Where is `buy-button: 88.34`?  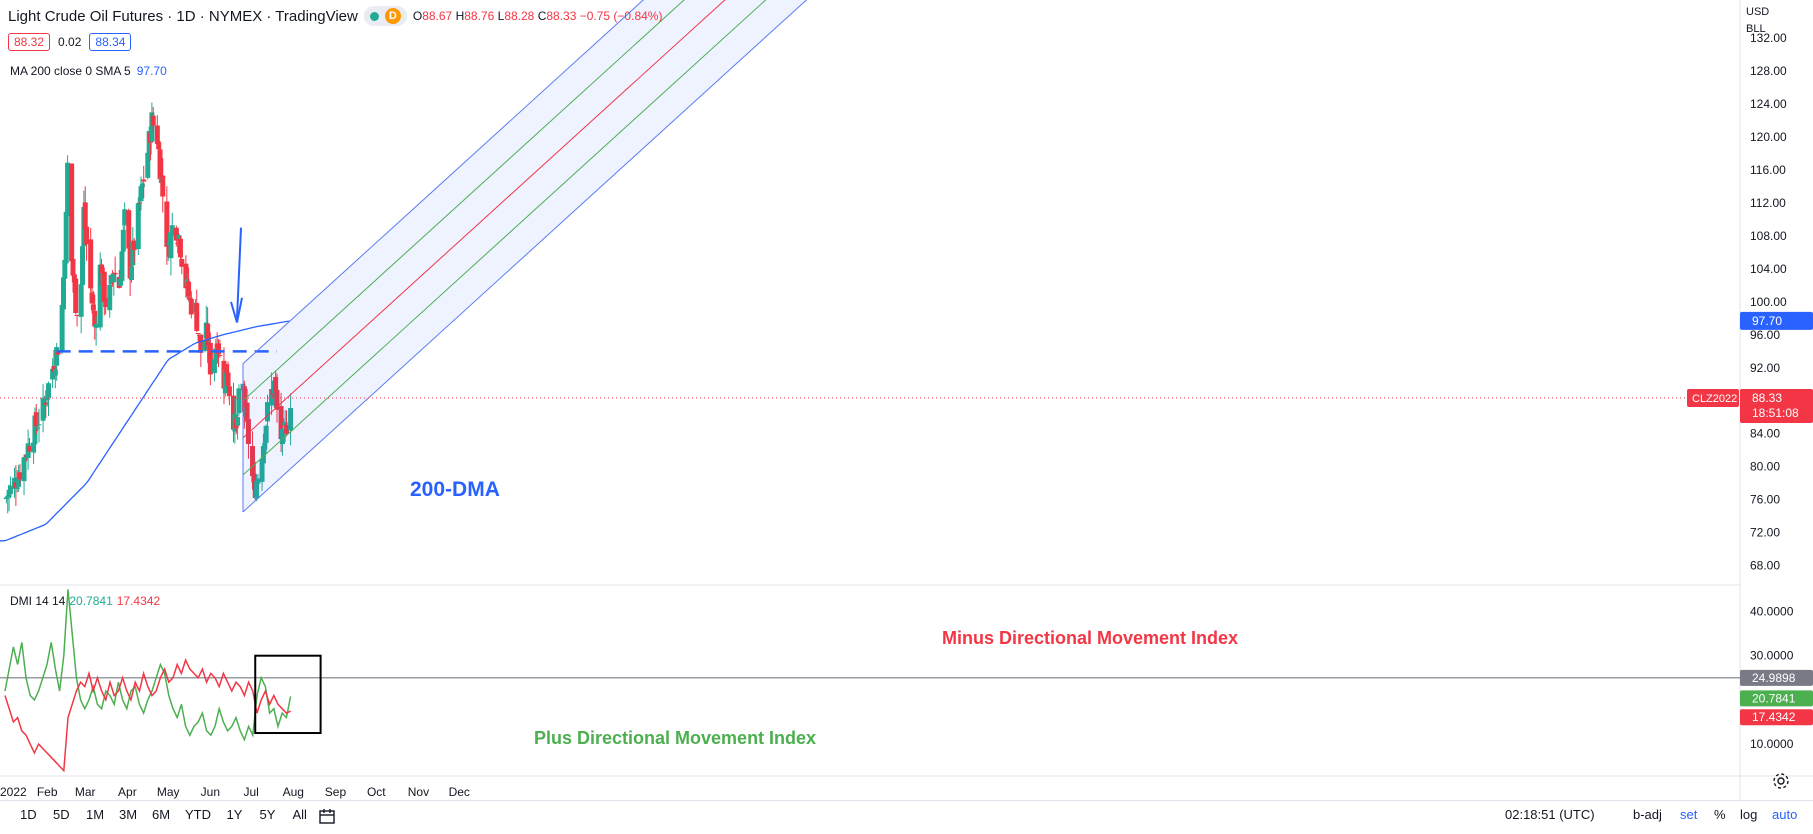 buy-button: 88.34 is located at coordinates (110, 42).